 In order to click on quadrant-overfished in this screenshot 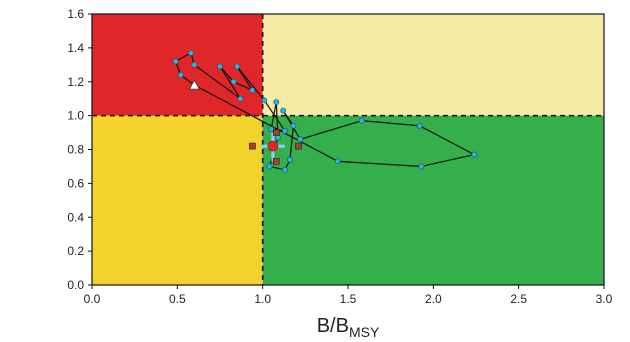, I will do `click(177, 200)`.